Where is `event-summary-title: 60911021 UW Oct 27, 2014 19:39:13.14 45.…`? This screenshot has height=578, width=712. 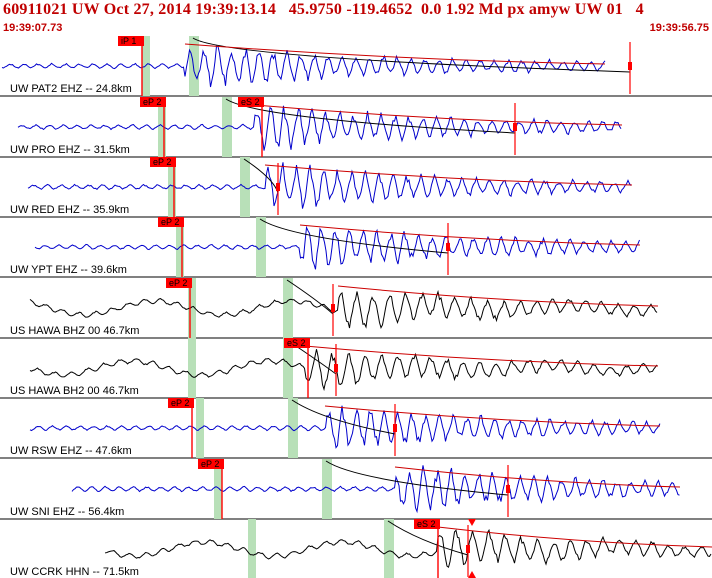 event-summary-title: 60911021 UW Oct 27, 2014 19:39:13.14 45.… is located at coordinates (323, 9).